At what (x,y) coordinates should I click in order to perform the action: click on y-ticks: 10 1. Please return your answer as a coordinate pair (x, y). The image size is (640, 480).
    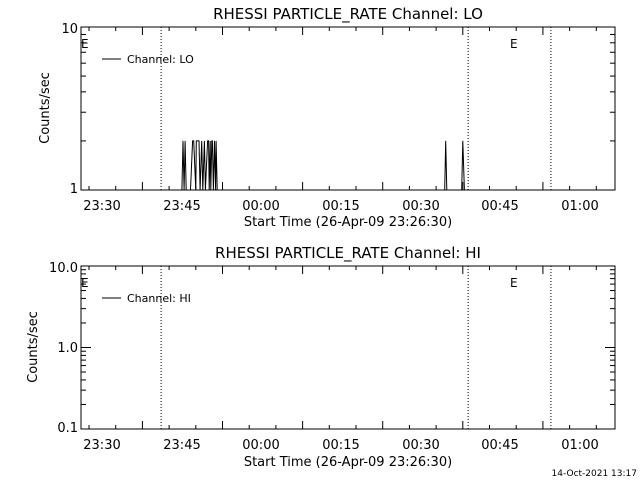
    Looking at the image, I should click on (69, 109).